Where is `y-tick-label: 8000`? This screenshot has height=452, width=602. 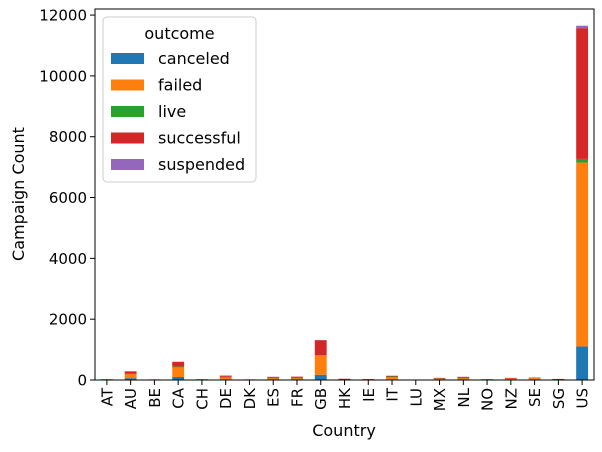
y-tick-label: 8000 is located at coordinates (68, 137).